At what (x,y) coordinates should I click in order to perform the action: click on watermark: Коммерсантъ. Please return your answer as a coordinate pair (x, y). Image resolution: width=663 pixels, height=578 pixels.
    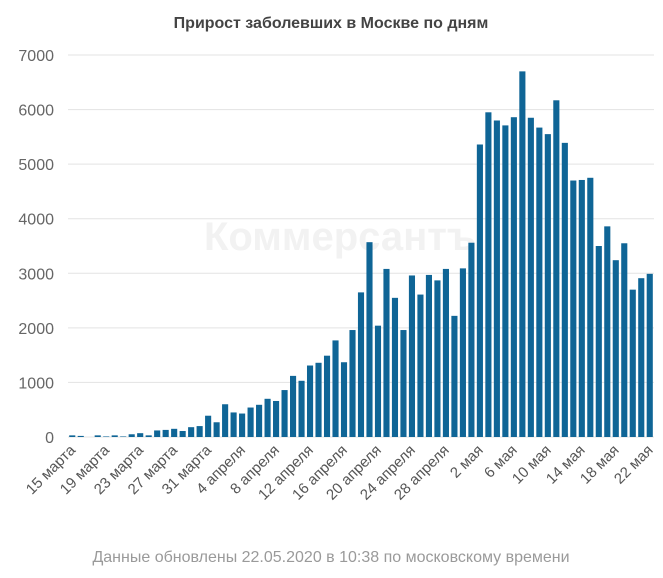
    Looking at the image, I should click on (340, 237).